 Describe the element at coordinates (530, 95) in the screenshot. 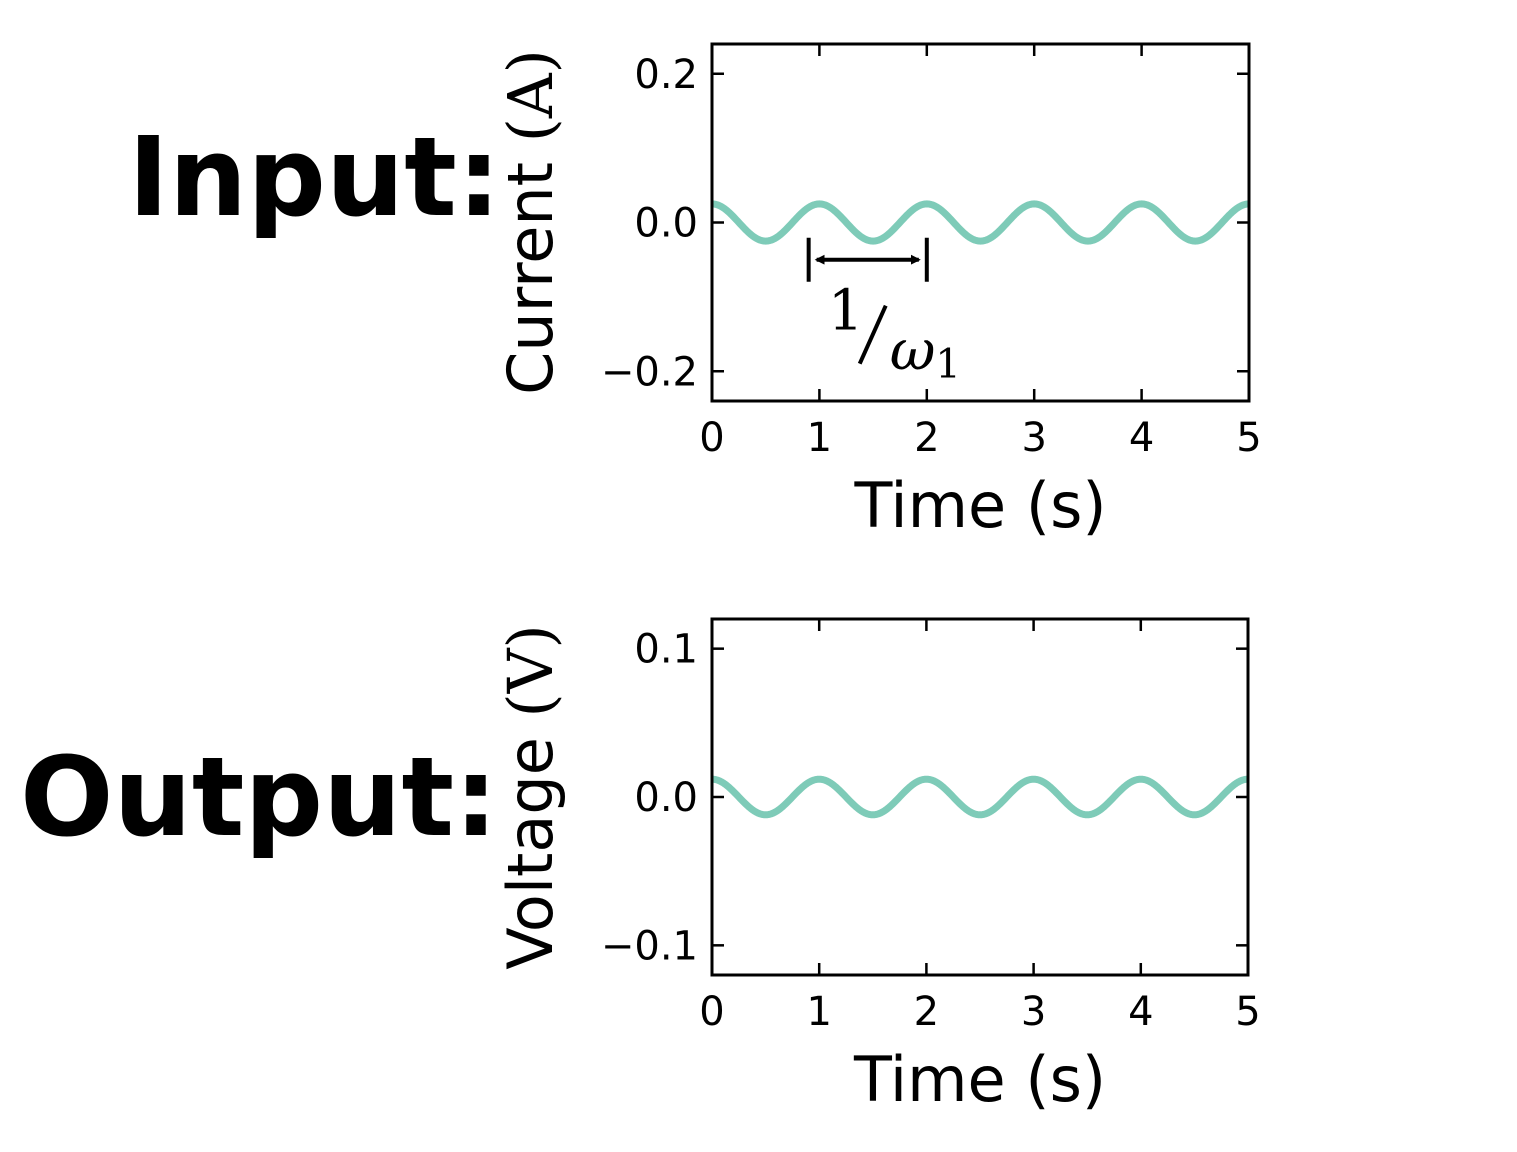

I see `y-axis-unit: (A)` at that location.